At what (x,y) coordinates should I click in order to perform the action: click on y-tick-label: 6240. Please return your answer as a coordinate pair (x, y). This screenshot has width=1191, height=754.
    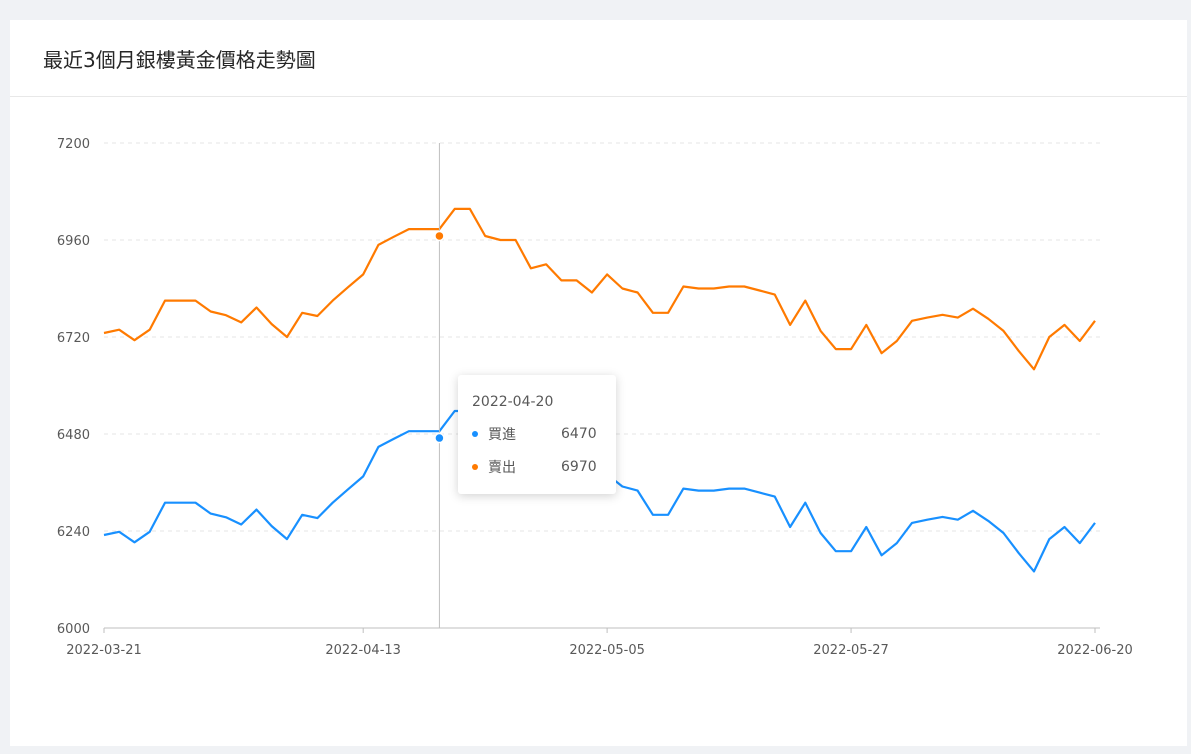
    Looking at the image, I should click on (73, 532).